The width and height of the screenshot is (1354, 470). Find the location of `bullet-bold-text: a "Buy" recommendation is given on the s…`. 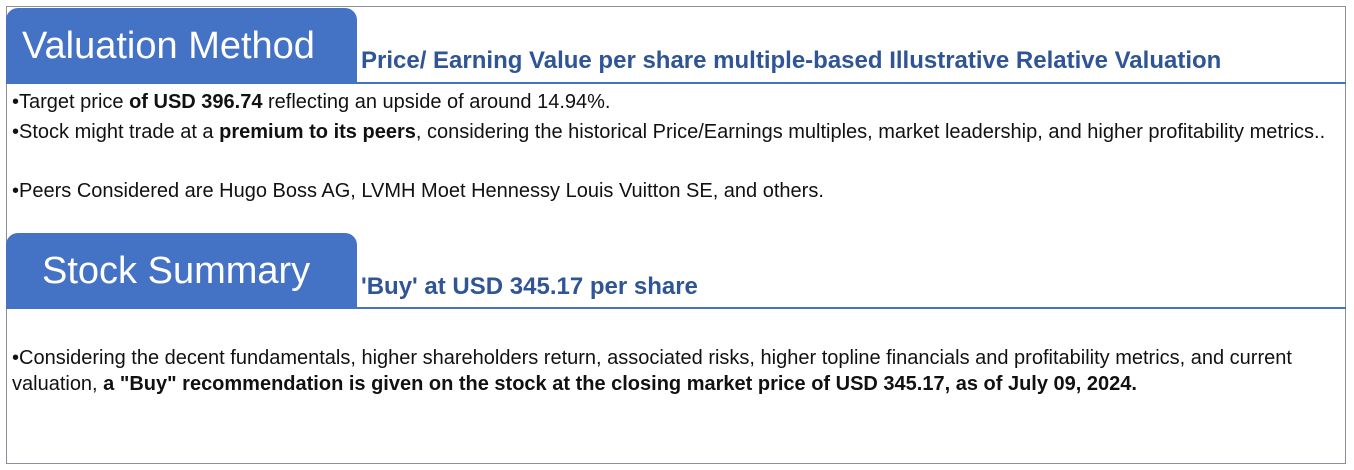

bullet-bold-text: a "Buy" recommendation is given on the s… is located at coordinates (620, 384).